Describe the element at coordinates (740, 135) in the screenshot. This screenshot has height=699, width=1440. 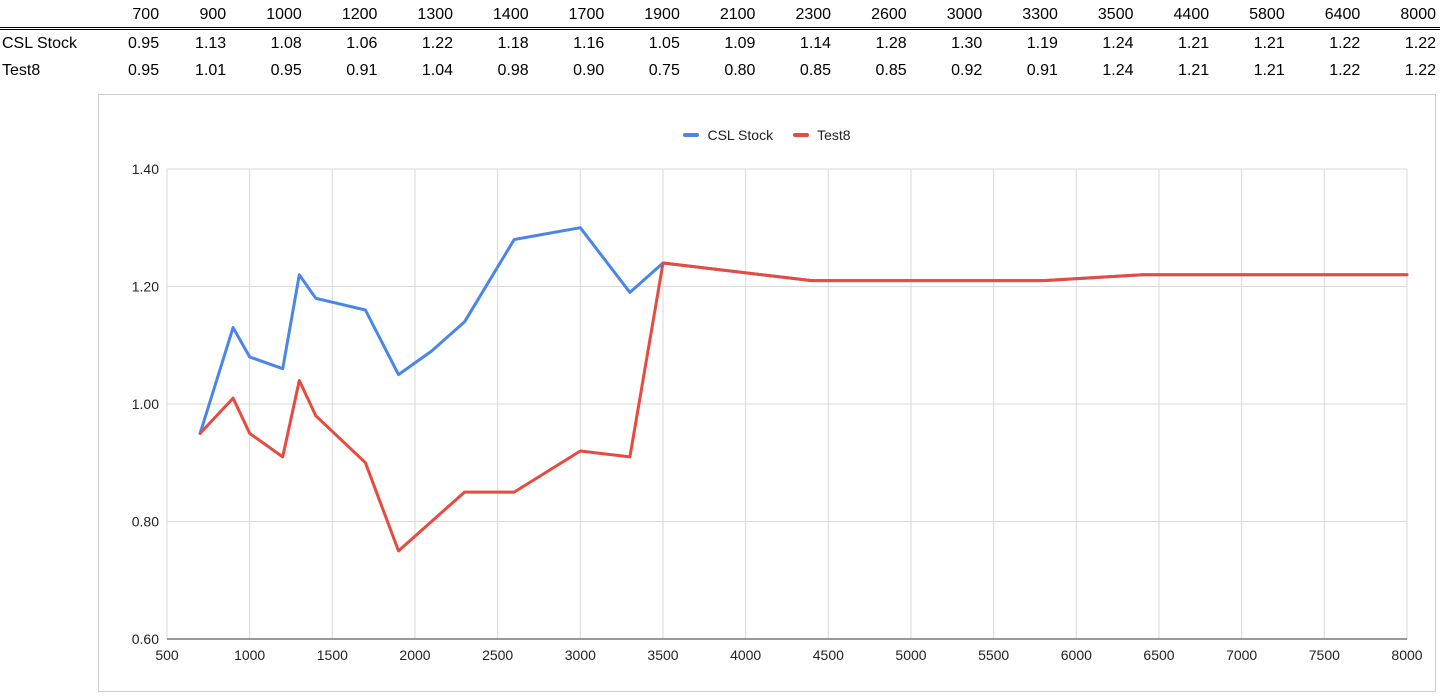
I see `legend-label: CSL Stock` at that location.